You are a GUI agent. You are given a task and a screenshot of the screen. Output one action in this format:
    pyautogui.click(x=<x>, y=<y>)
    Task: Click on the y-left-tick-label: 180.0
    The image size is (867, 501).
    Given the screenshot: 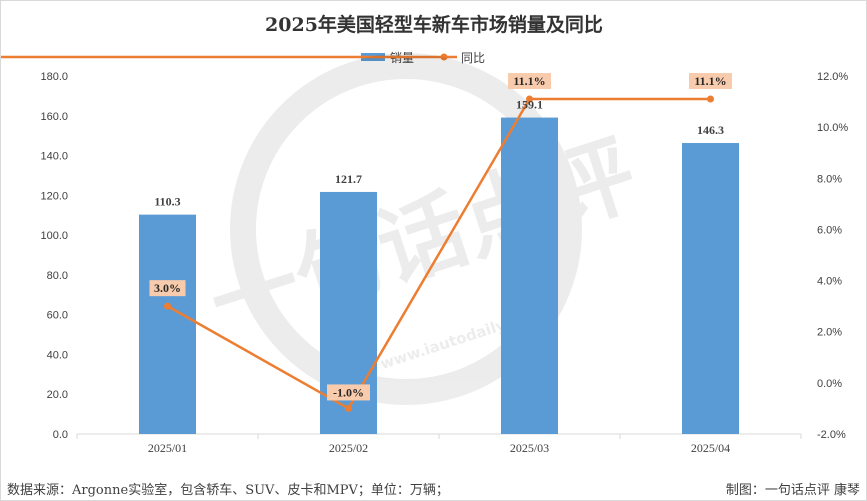 What is the action you would take?
    pyautogui.click(x=54, y=77)
    